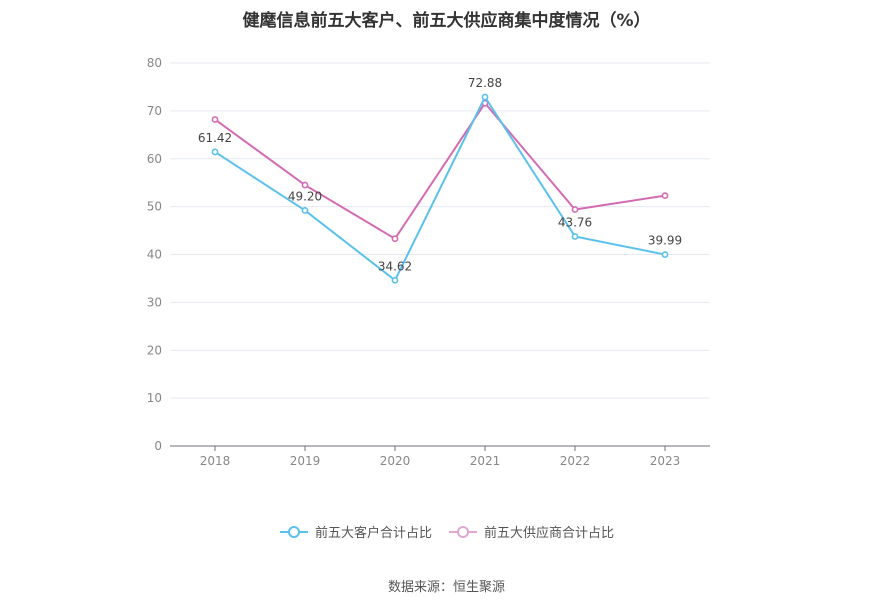 The width and height of the screenshot is (893, 603). I want to click on data-source: 数据来源：恒生聚源, so click(446, 587).